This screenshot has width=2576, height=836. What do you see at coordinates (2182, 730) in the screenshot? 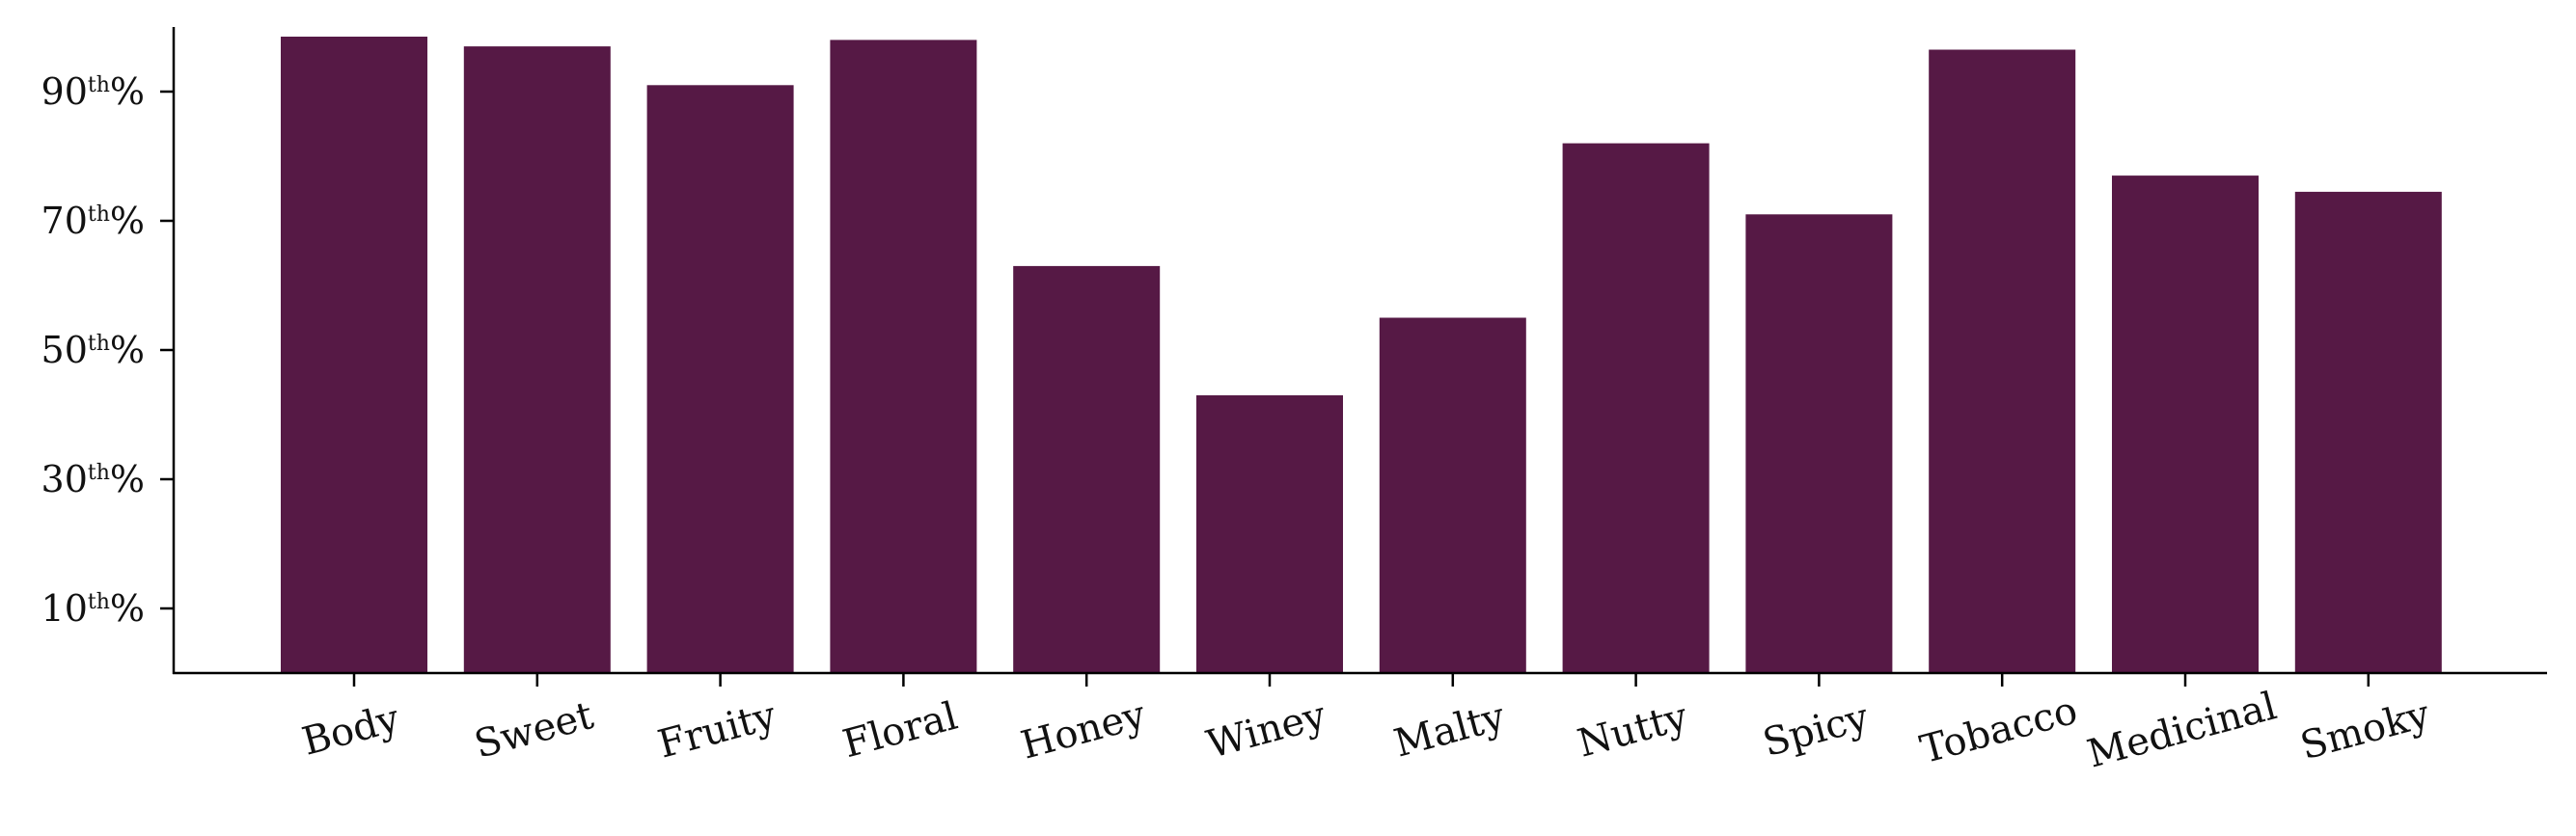
I see `x-tick-label-medicinal: Medicinal` at bounding box center [2182, 730].